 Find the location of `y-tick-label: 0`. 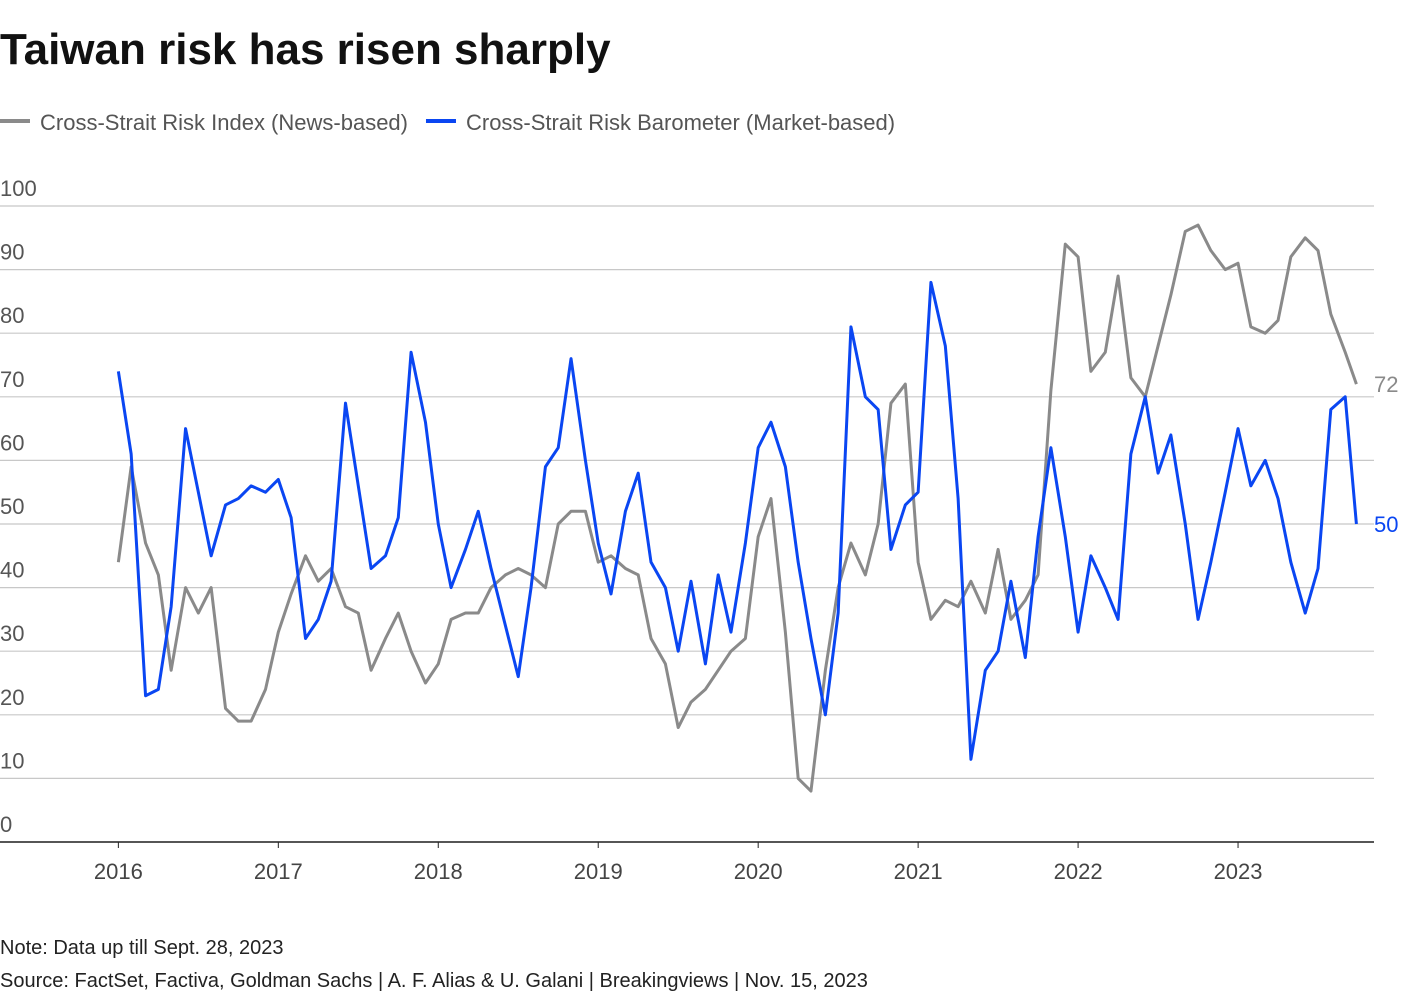

y-tick-label: 0 is located at coordinates (6, 824).